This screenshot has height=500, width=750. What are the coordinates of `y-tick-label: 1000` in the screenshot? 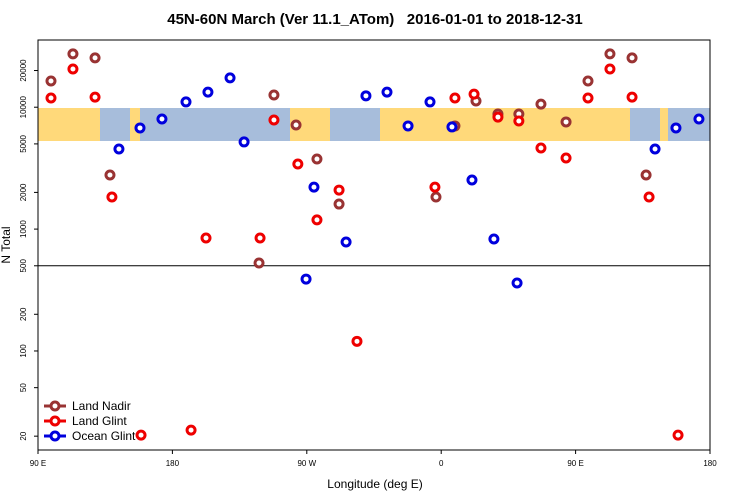 It's located at (23, 229).